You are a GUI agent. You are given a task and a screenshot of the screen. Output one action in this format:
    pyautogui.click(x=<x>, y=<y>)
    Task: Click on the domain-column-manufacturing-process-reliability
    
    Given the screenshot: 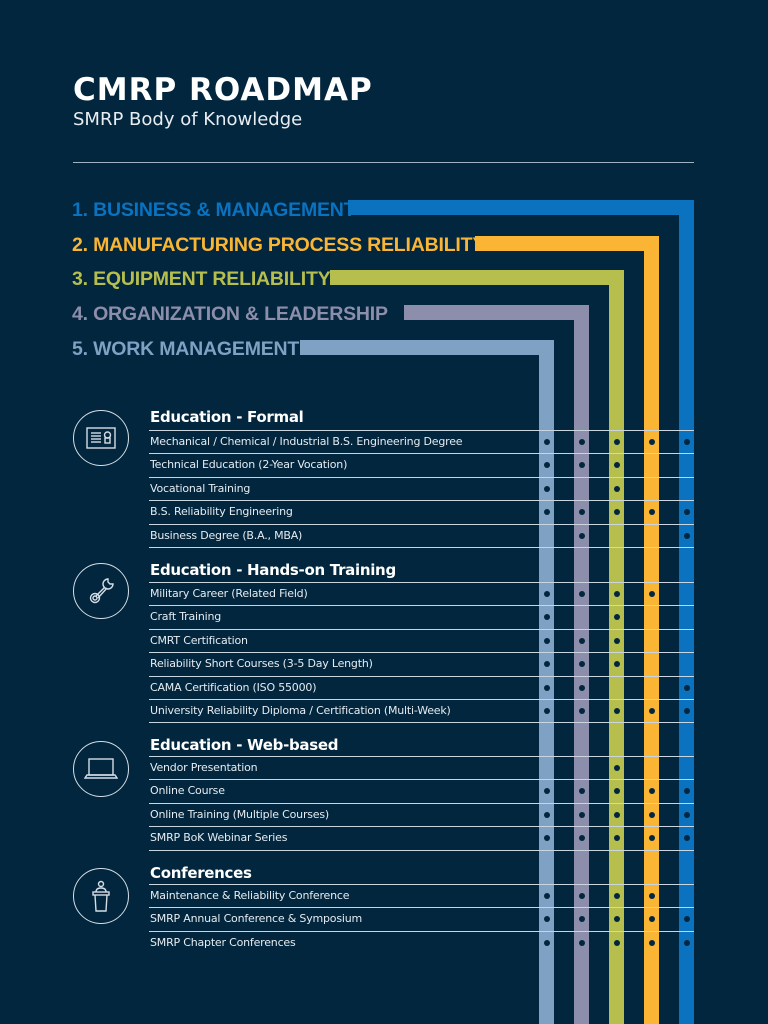 What is the action you would take?
    pyautogui.click(x=651, y=630)
    